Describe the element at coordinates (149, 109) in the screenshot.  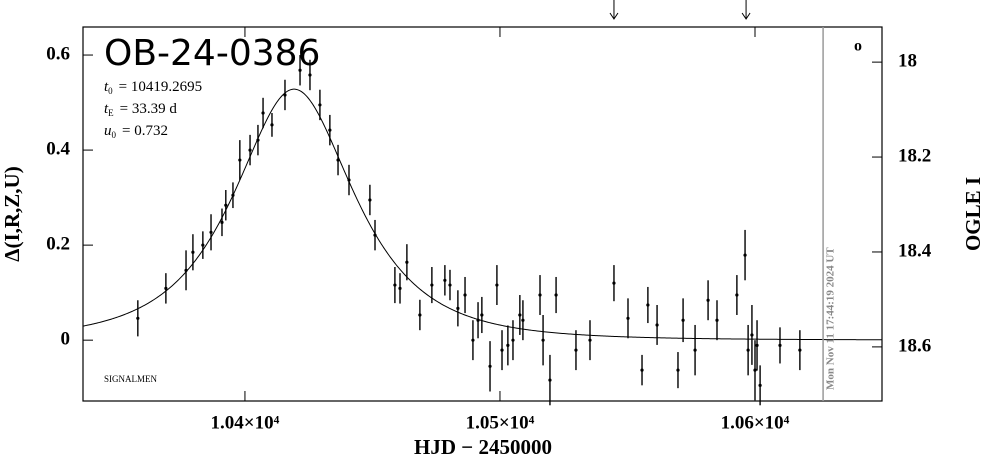
I see `param-value: = 33.39 d` at that location.